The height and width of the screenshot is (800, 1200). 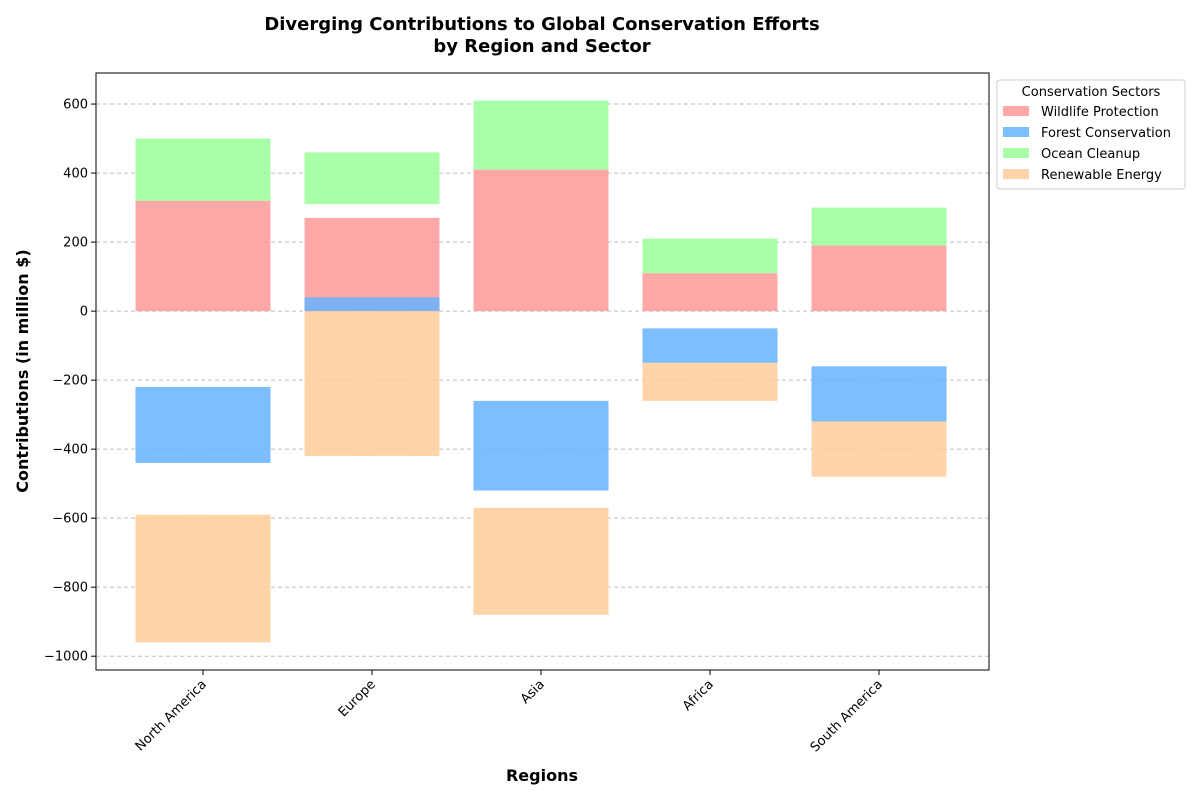 I want to click on y-tick-label: 200, so click(x=75, y=243).